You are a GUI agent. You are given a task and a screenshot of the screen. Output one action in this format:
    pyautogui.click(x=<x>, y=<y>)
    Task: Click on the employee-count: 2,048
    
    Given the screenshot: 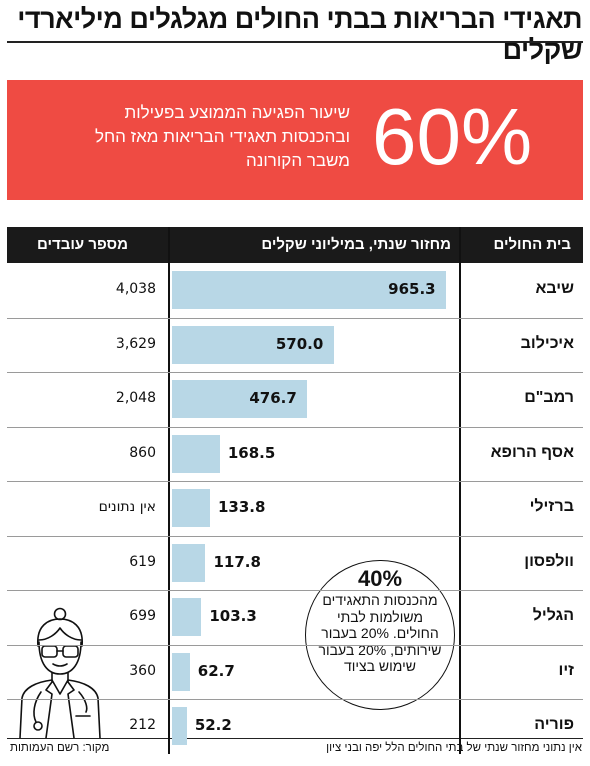 What is the action you would take?
    pyautogui.click(x=135, y=398)
    